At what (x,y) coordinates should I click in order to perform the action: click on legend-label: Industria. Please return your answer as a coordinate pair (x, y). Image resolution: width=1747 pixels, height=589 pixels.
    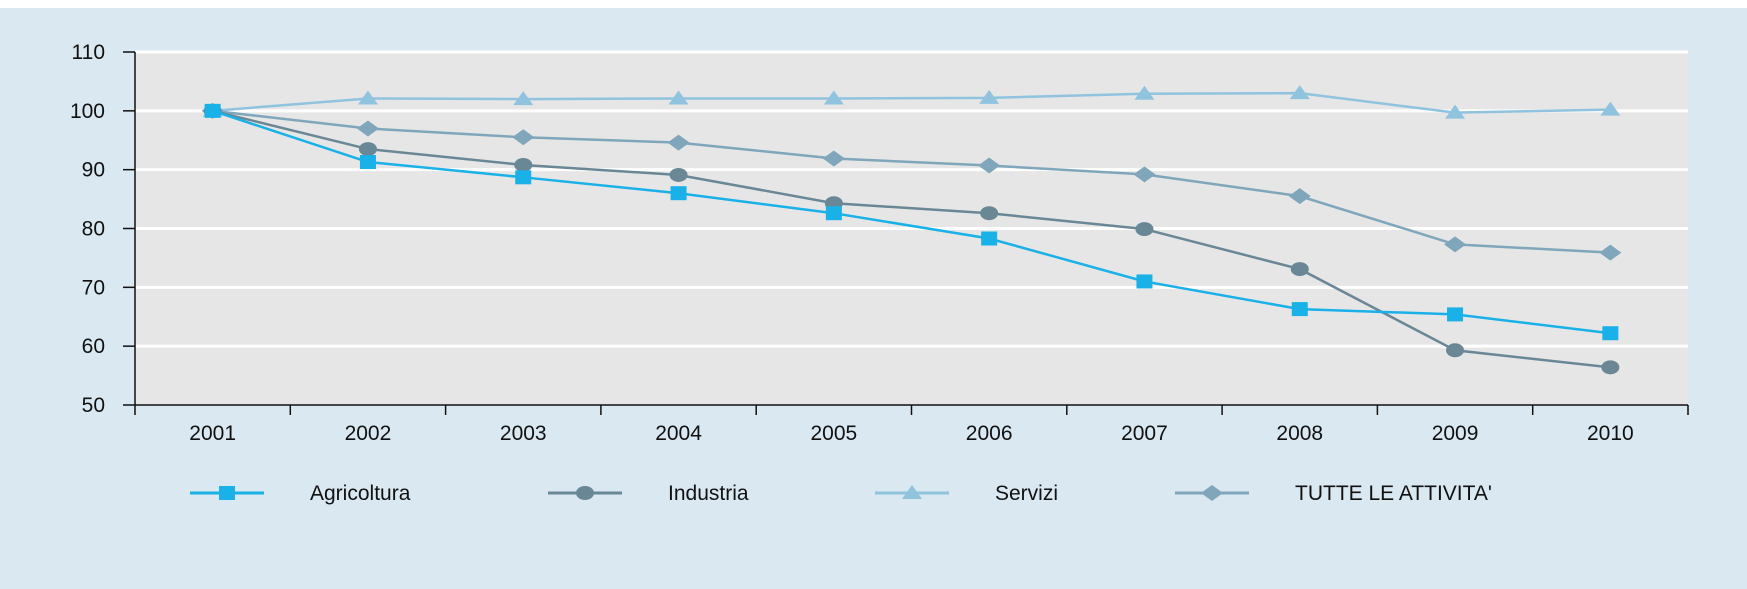
    Looking at the image, I should click on (708, 493).